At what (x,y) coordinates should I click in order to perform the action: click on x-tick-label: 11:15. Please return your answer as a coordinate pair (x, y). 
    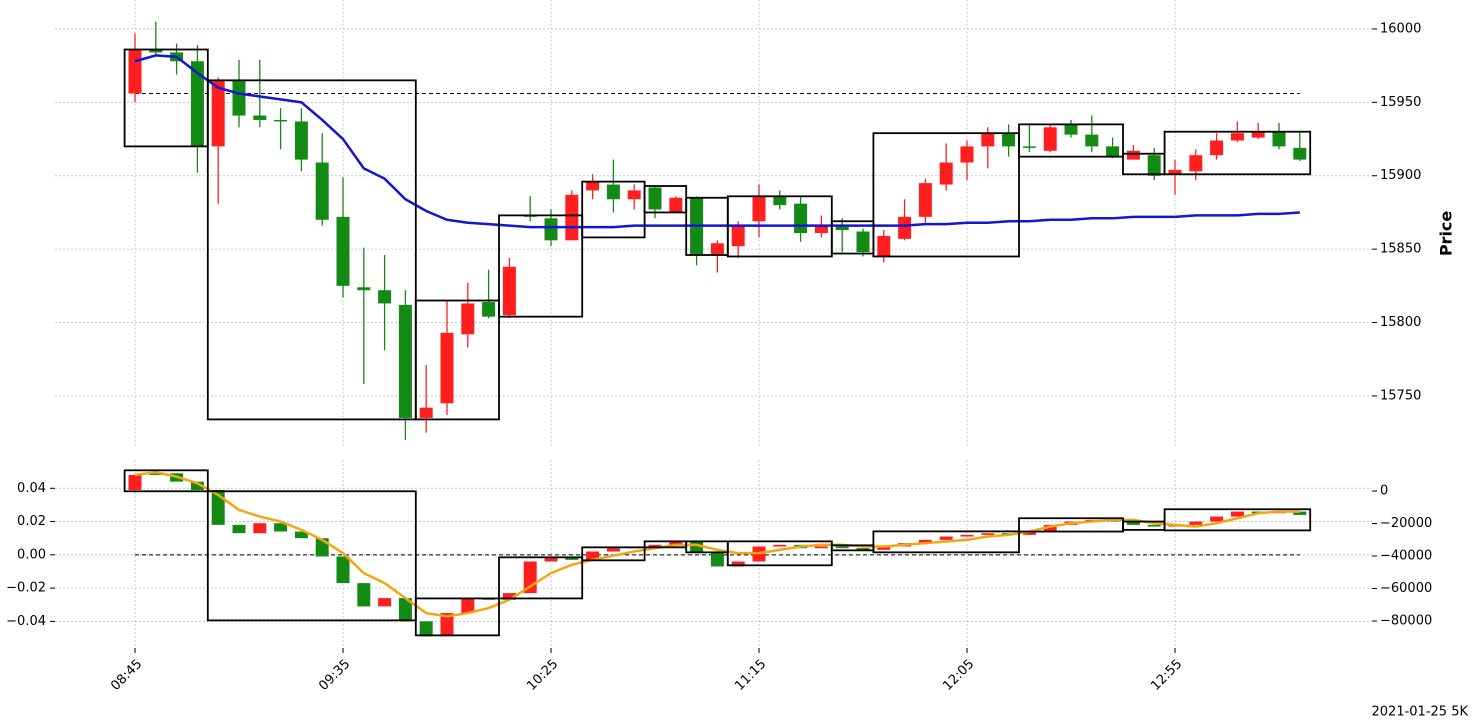
    Looking at the image, I should click on (750, 675).